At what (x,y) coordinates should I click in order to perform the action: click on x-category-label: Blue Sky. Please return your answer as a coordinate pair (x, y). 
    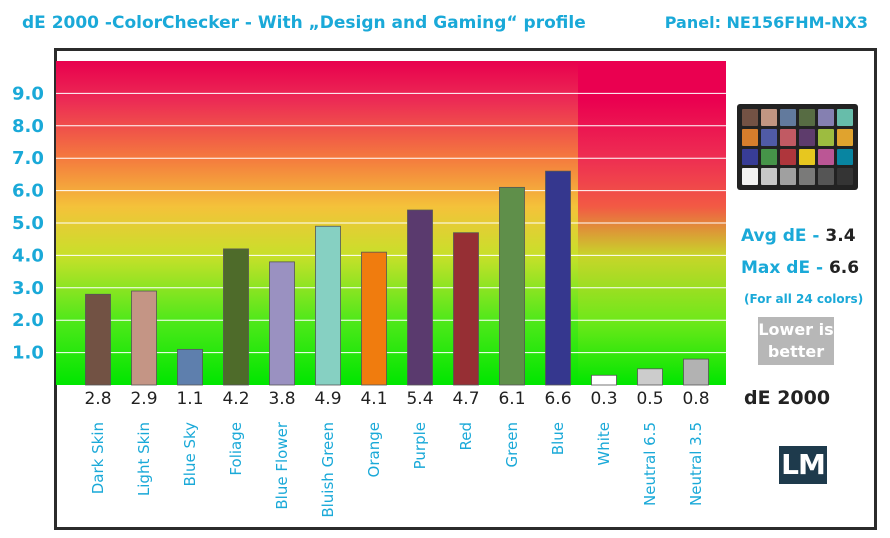
    Looking at the image, I should click on (190, 454).